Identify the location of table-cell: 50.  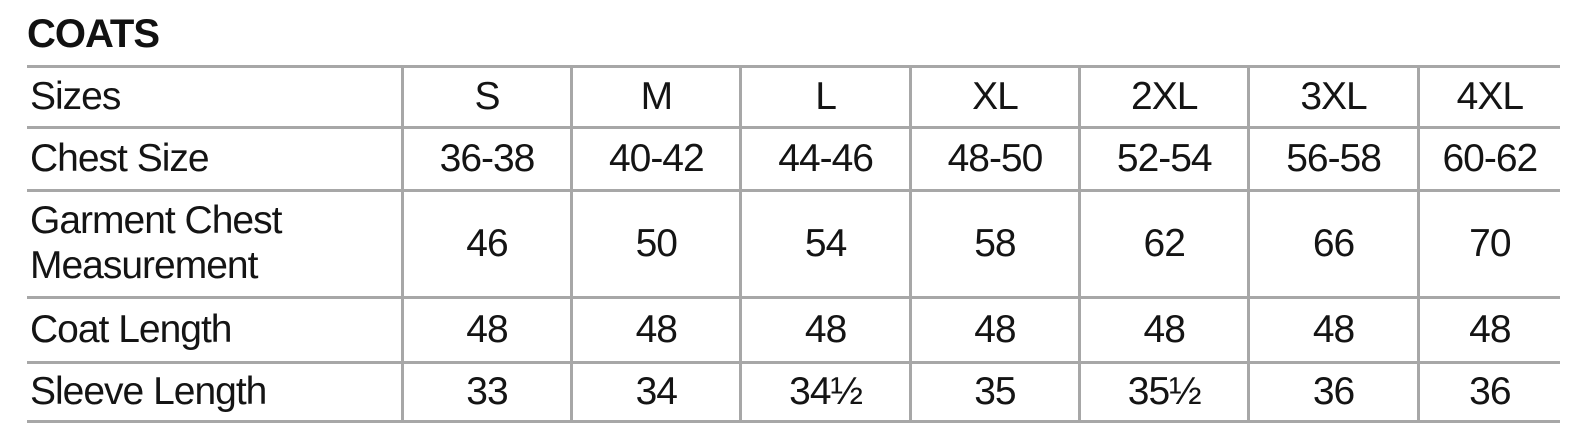
(656, 244).